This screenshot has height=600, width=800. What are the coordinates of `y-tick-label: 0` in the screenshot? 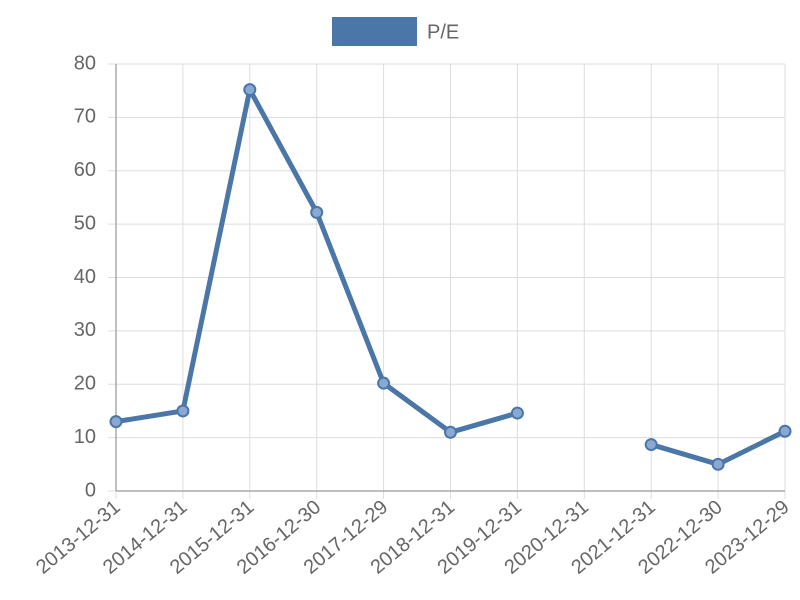 It's located at (90, 490).